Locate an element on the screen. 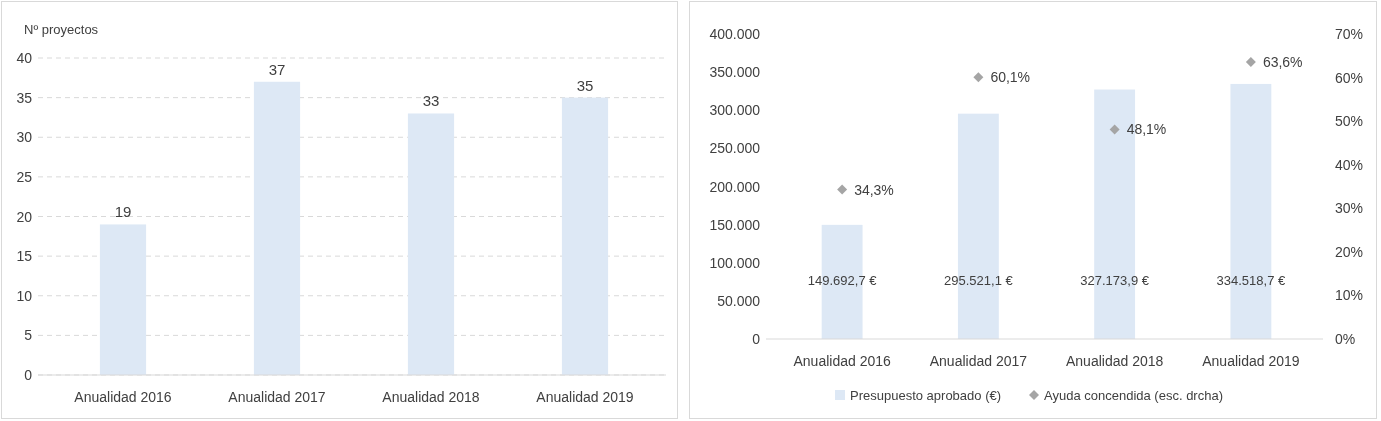 This screenshot has height=421, width=1381. y-tick-label: 5 is located at coordinates (28, 335).